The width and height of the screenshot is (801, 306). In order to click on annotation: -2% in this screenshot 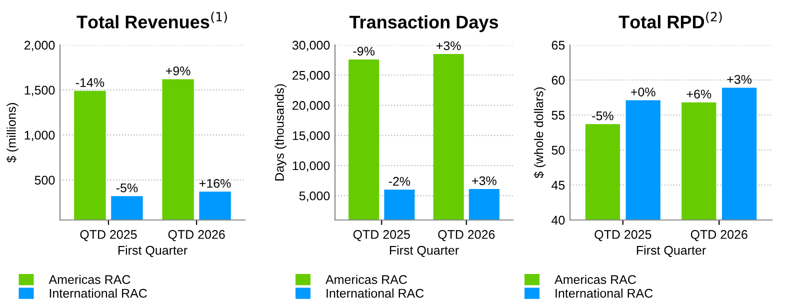, I will do `click(399, 181)`.